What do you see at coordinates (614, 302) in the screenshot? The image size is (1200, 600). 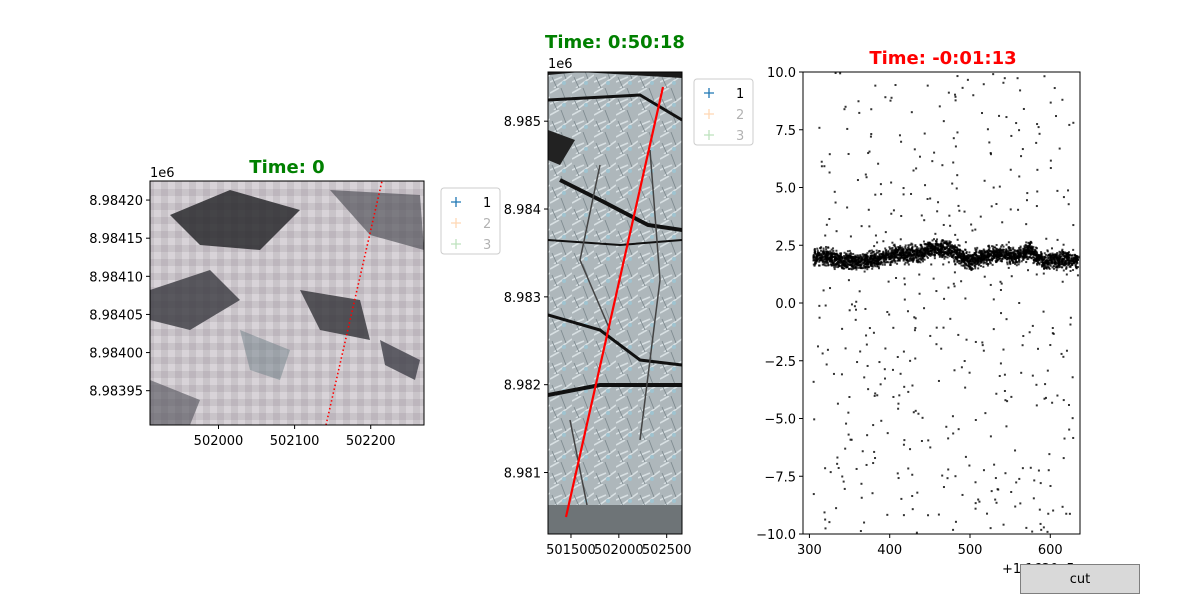 I see `panel-2-track-line` at bounding box center [614, 302].